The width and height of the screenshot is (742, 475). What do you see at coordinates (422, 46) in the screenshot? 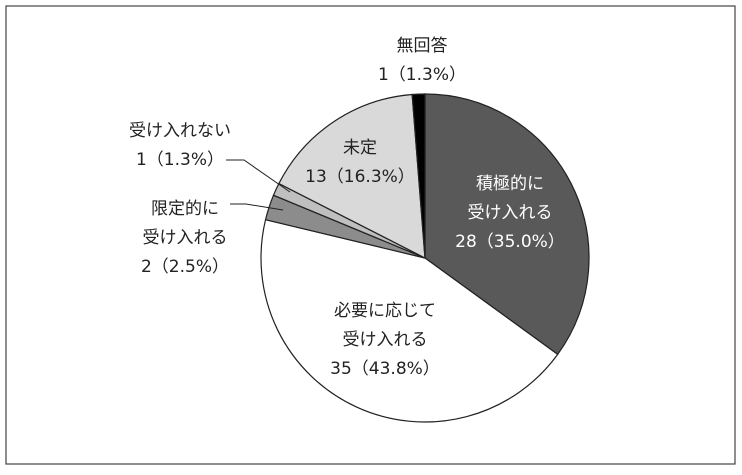
I see `slice-label: 無回答` at bounding box center [422, 46].